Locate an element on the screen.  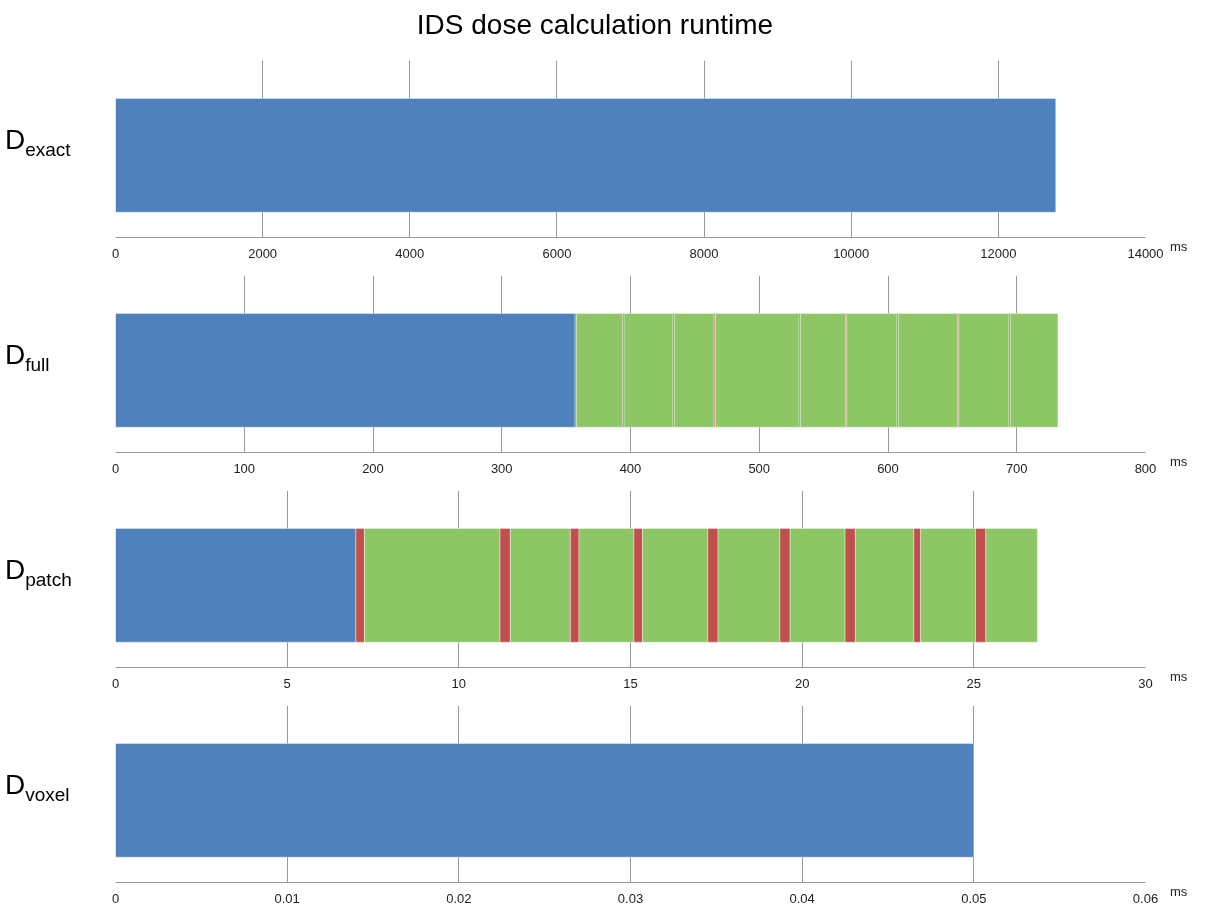
x-tick-label: 5 is located at coordinates (287, 683).